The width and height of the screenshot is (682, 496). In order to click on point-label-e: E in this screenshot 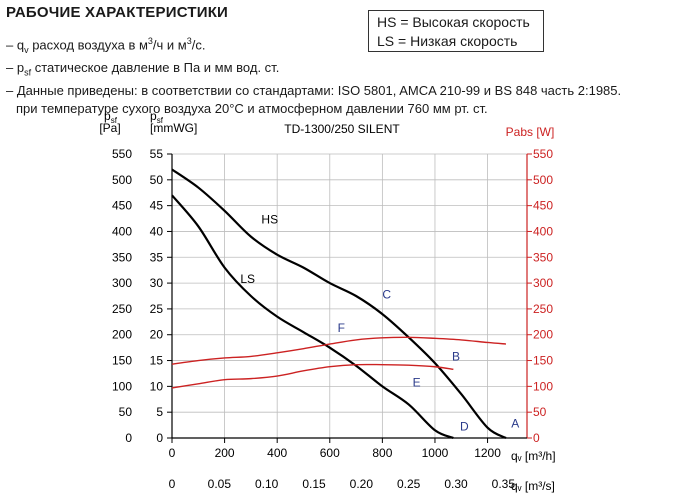, I will do `click(417, 382)`.